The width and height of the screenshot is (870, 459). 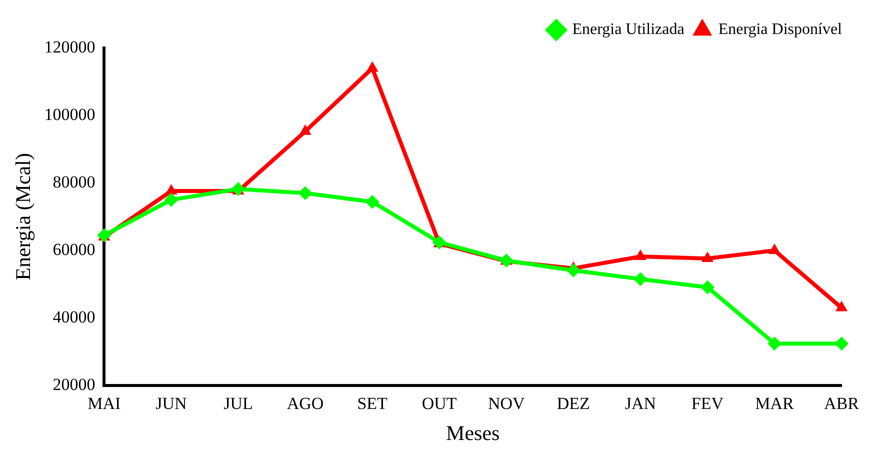 I want to click on y-tick-label: 60000, so click(x=74, y=249).